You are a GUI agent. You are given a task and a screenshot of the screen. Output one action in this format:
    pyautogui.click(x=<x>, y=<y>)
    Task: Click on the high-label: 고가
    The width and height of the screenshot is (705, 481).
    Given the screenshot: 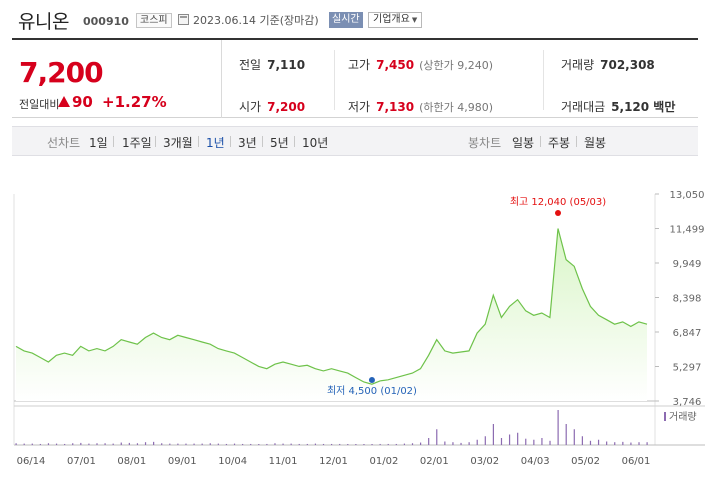 What is the action you would take?
    pyautogui.click(x=359, y=65)
    